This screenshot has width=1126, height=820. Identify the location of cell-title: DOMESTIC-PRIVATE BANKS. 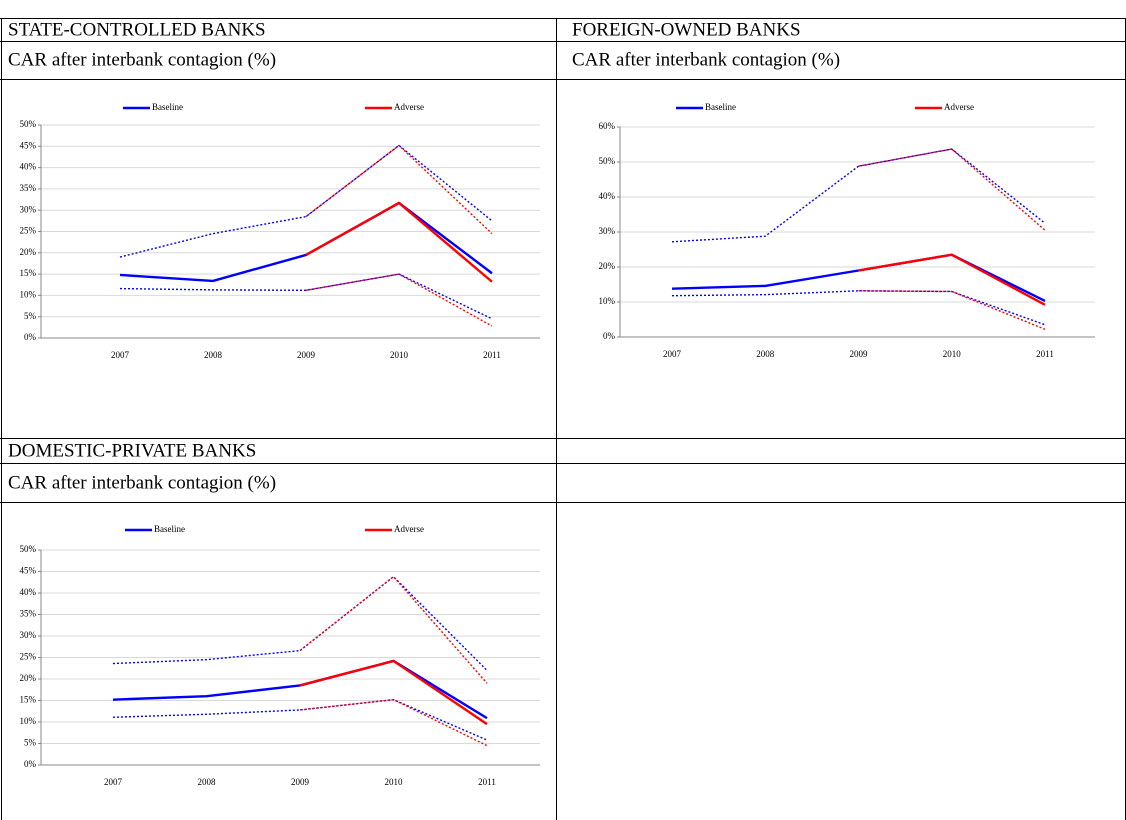
(132, 450).